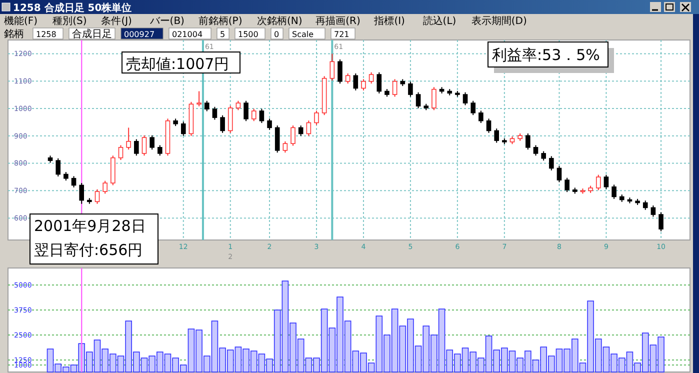  Describe the element at coordinates (279, 21) in the screenshot. I see `text: 次銘柄(N)` at that location.